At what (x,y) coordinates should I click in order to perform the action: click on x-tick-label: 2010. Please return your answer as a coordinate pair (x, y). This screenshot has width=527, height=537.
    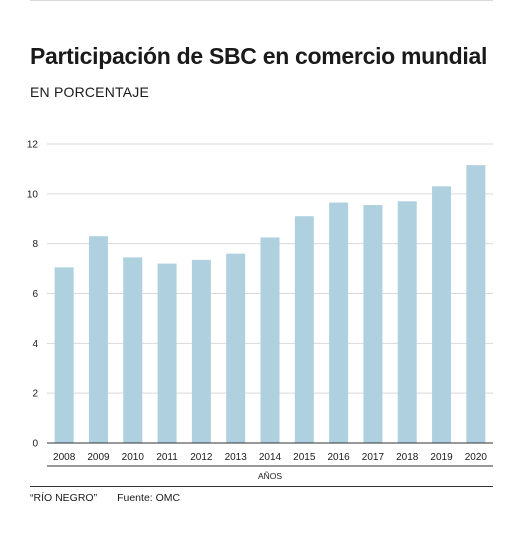
    Looking at the image, I should click on (133, 457).